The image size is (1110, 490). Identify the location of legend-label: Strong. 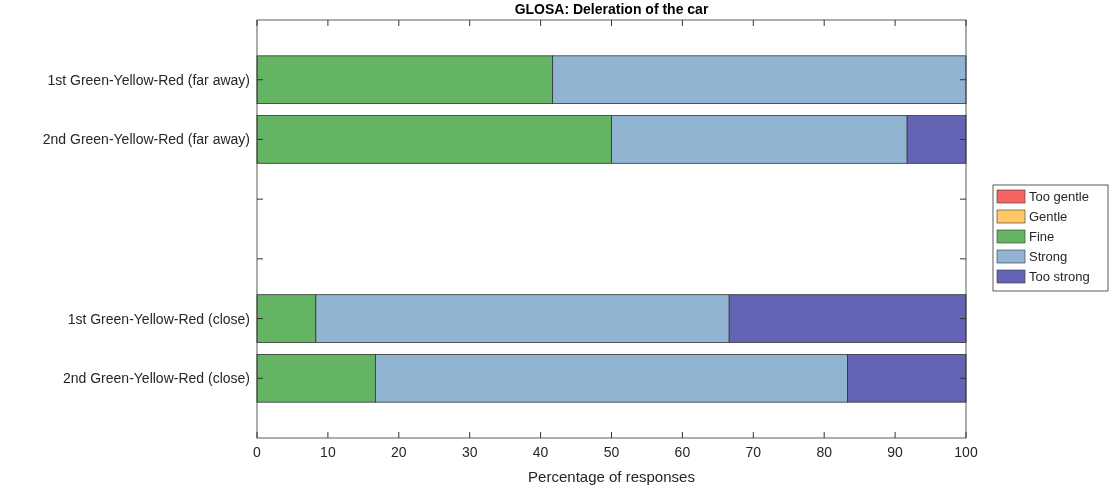
(1048, 256).